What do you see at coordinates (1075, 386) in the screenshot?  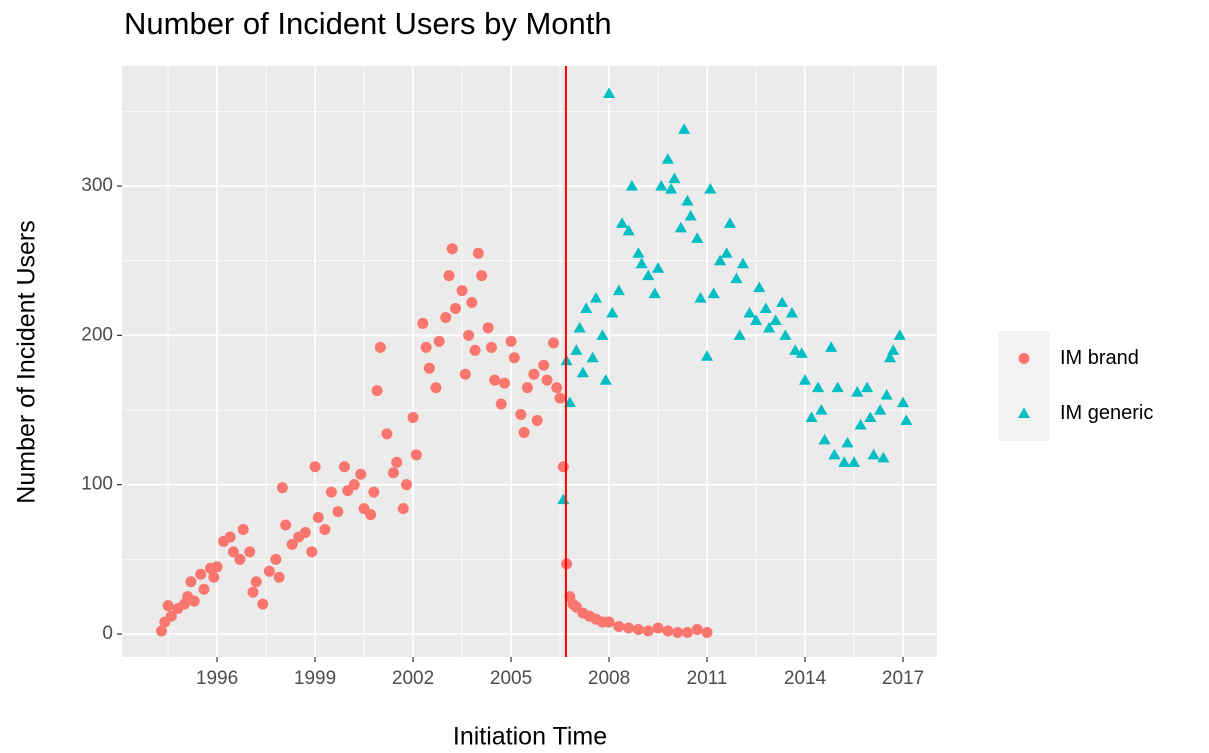 I see `legend: IM brand IM generic` at bounding box center [1075, 386].